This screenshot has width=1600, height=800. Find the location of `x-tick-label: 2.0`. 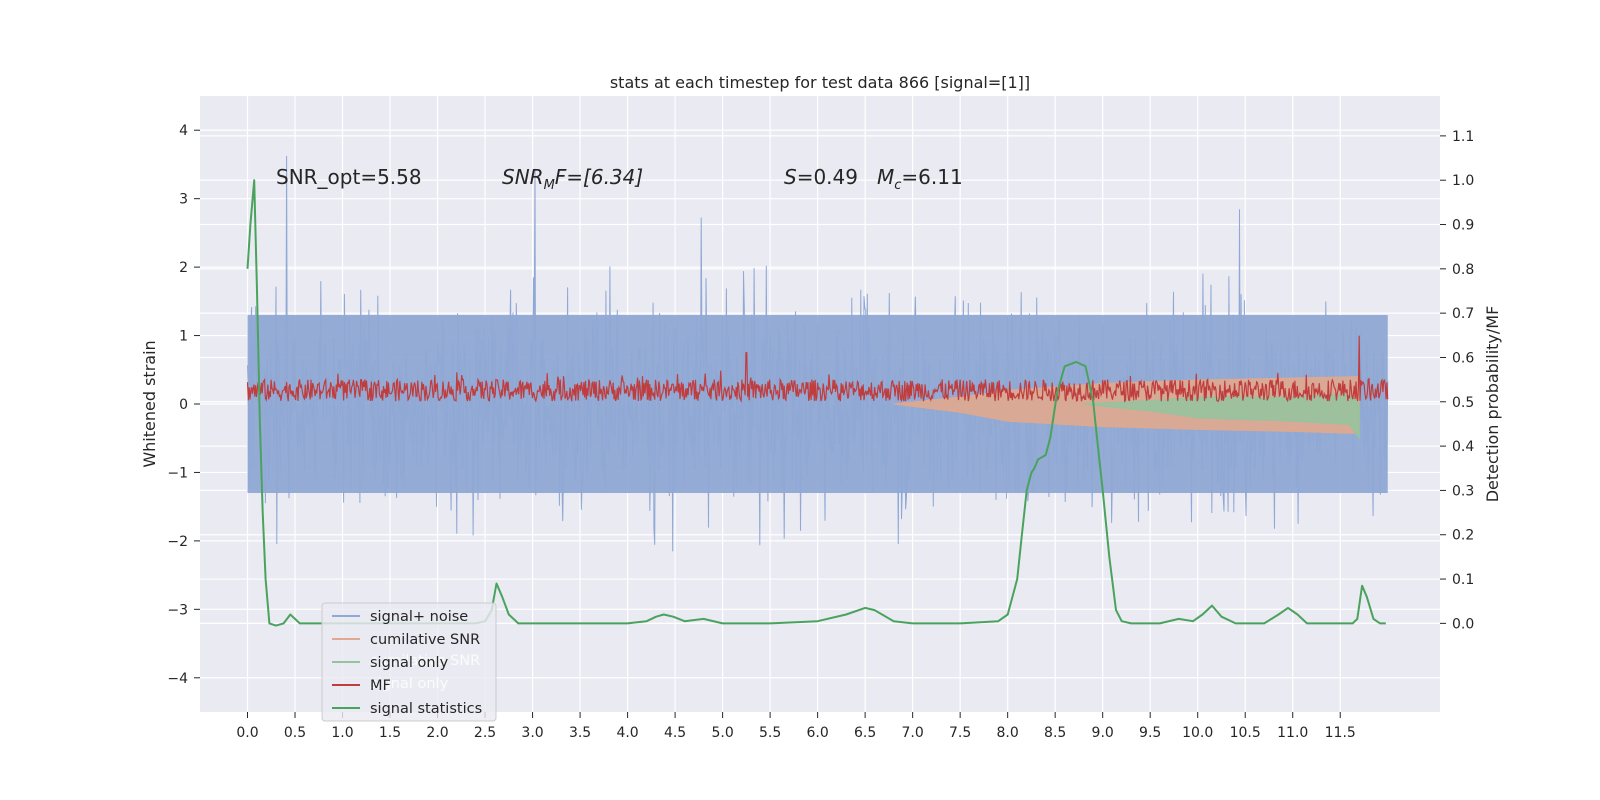

x-tick-label: 2.0 is located at coordinates (437, 733).